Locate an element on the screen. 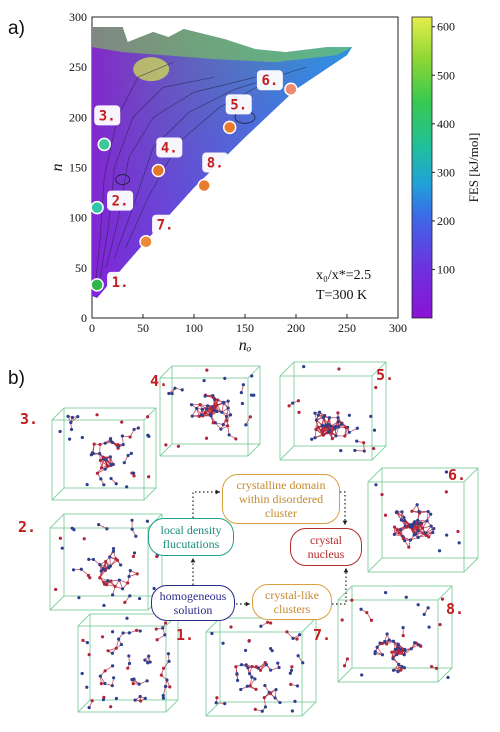  state-label-3: 3. is located at coordinates (107, 116).